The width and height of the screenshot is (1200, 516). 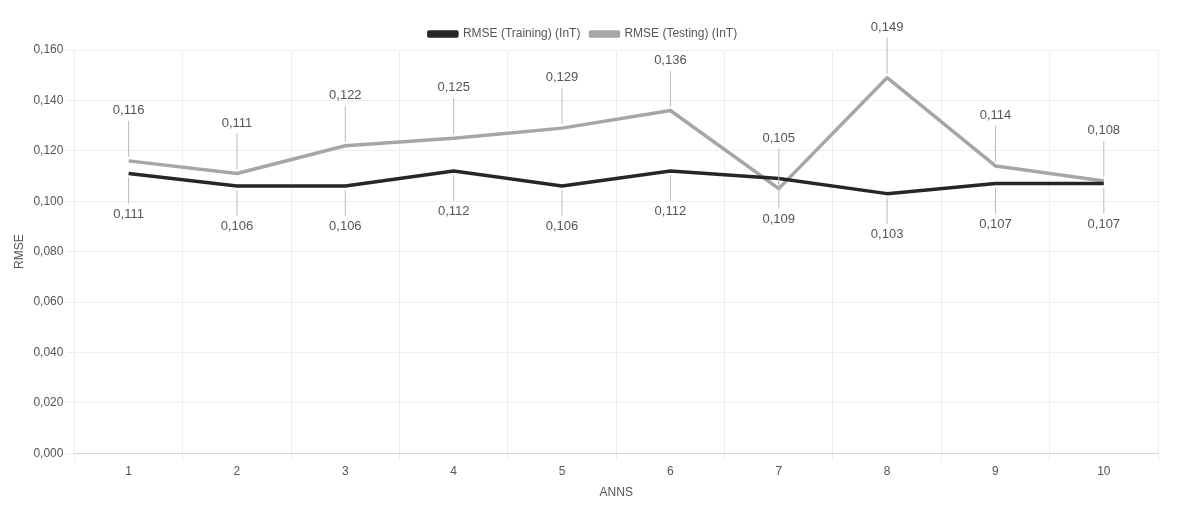 What do you see at coordinates (562, 470) in the screenshot?
I see `x-tick-label: 5` at bounding box center [562, 470].